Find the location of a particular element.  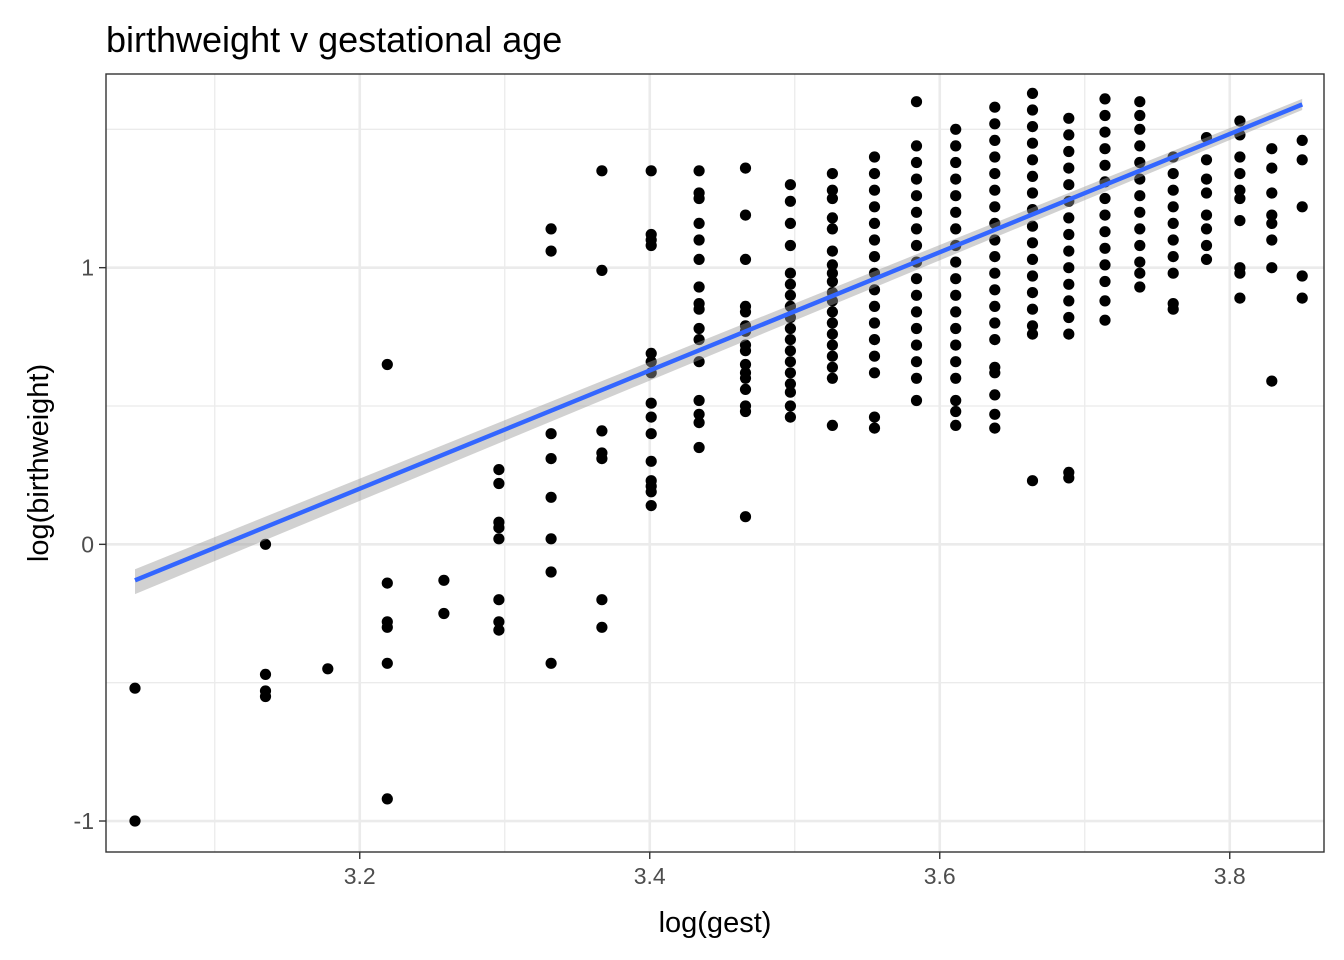

x-tick-label: 3.8 is located at coordinates (1230, 876).